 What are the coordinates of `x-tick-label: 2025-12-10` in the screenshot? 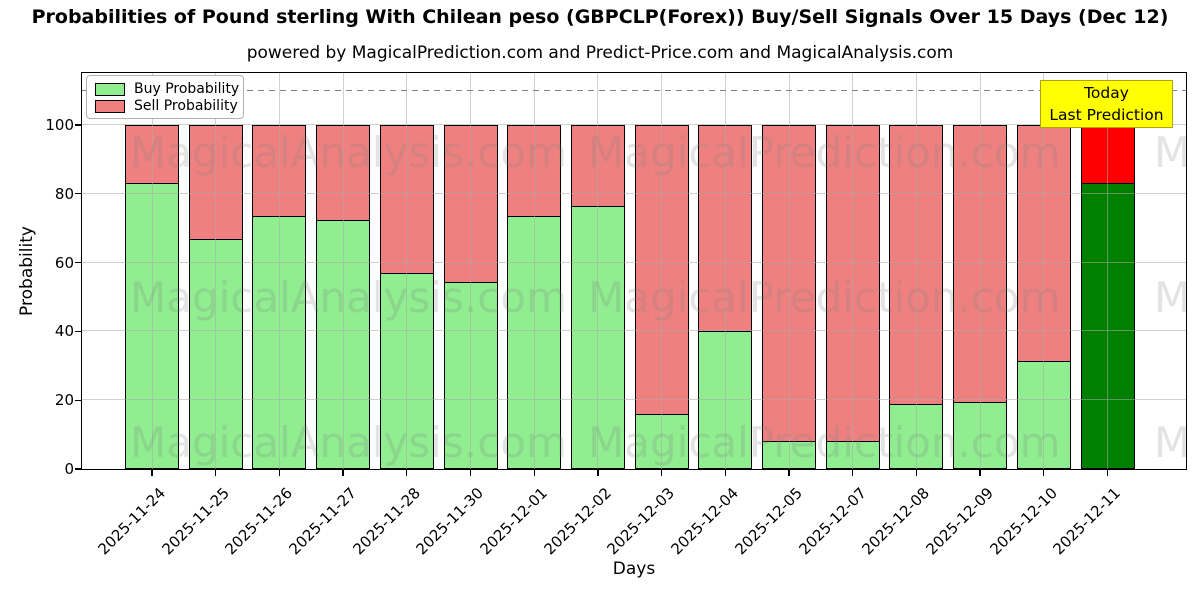 It's located at (1023, 521).